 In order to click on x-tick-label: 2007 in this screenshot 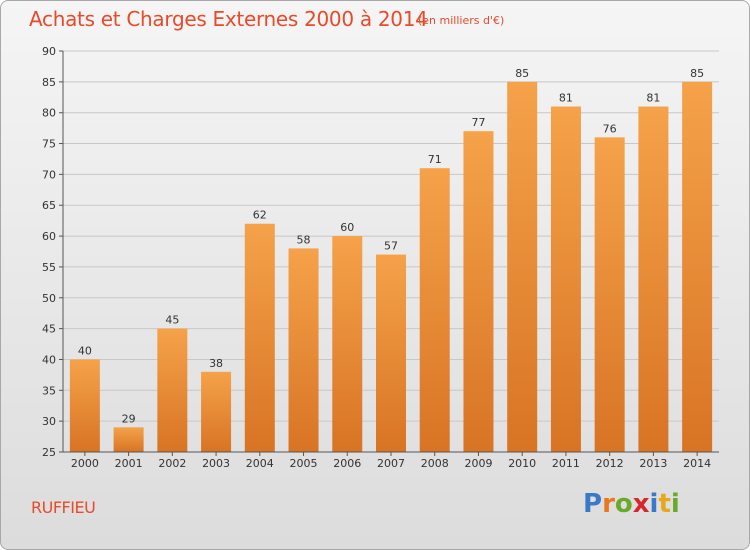, I will do `click(391, 463)`.